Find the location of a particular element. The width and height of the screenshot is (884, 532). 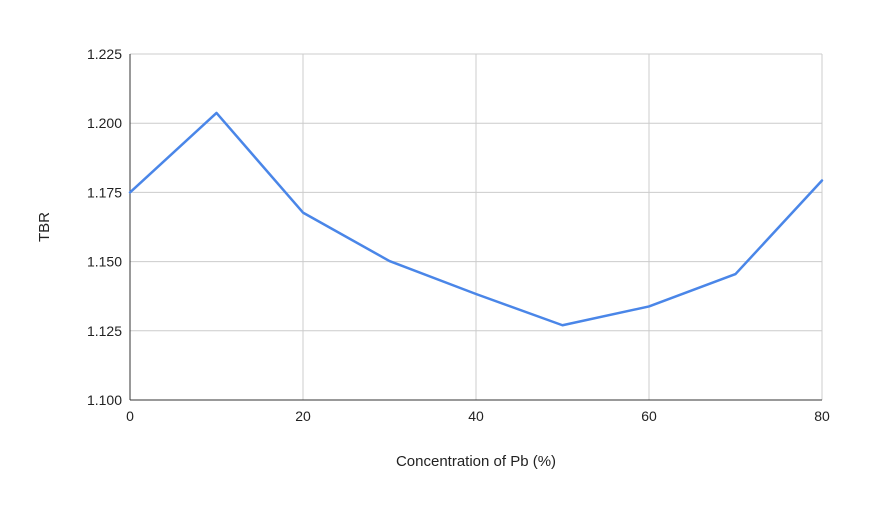

y-tick-label: 1.200 is located at coordinates (104, 123).